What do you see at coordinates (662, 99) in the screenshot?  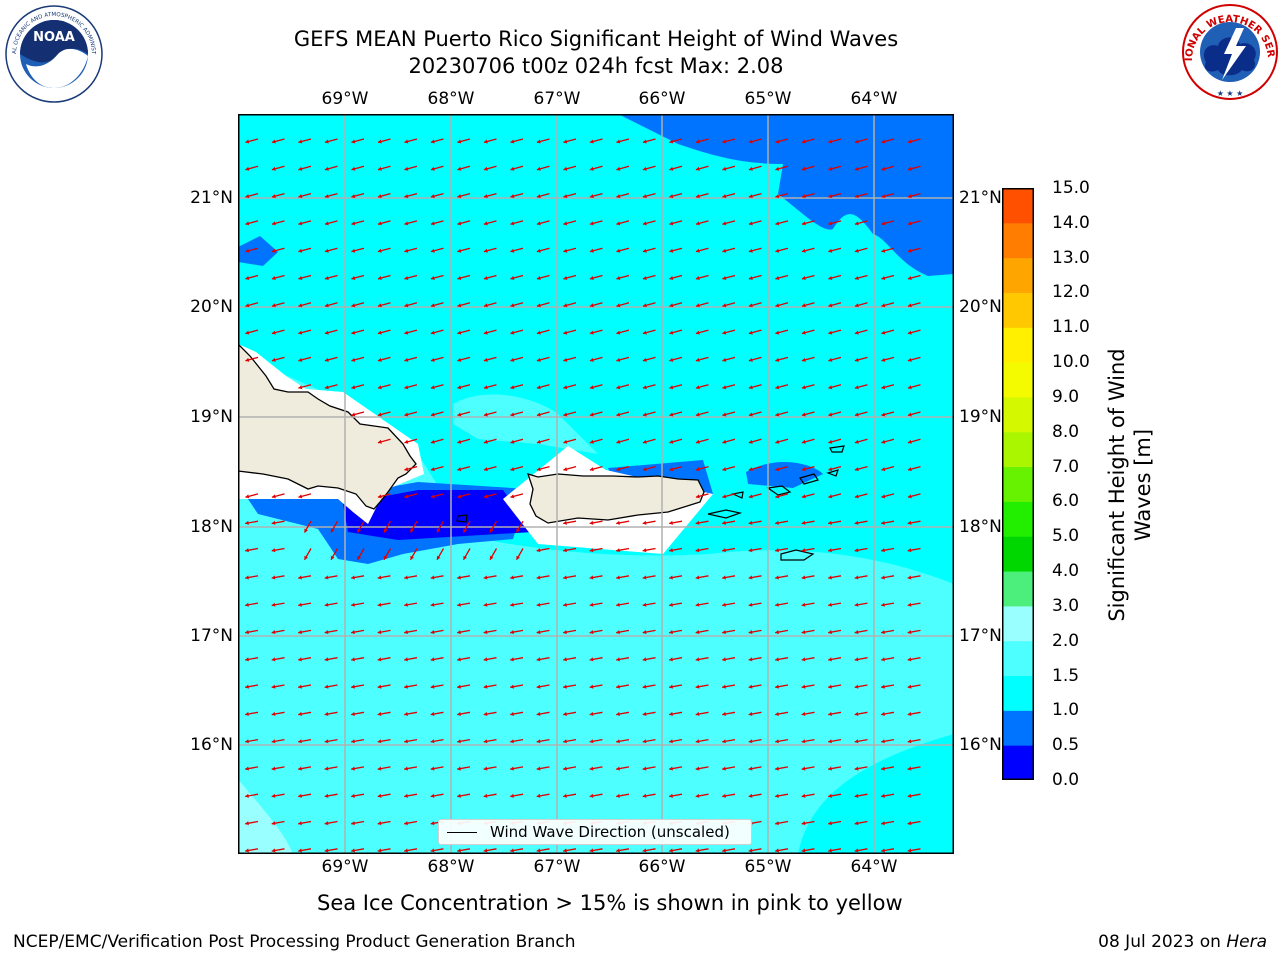 I see `lon-label-top: 66°W` at bounding box center [662, 99].